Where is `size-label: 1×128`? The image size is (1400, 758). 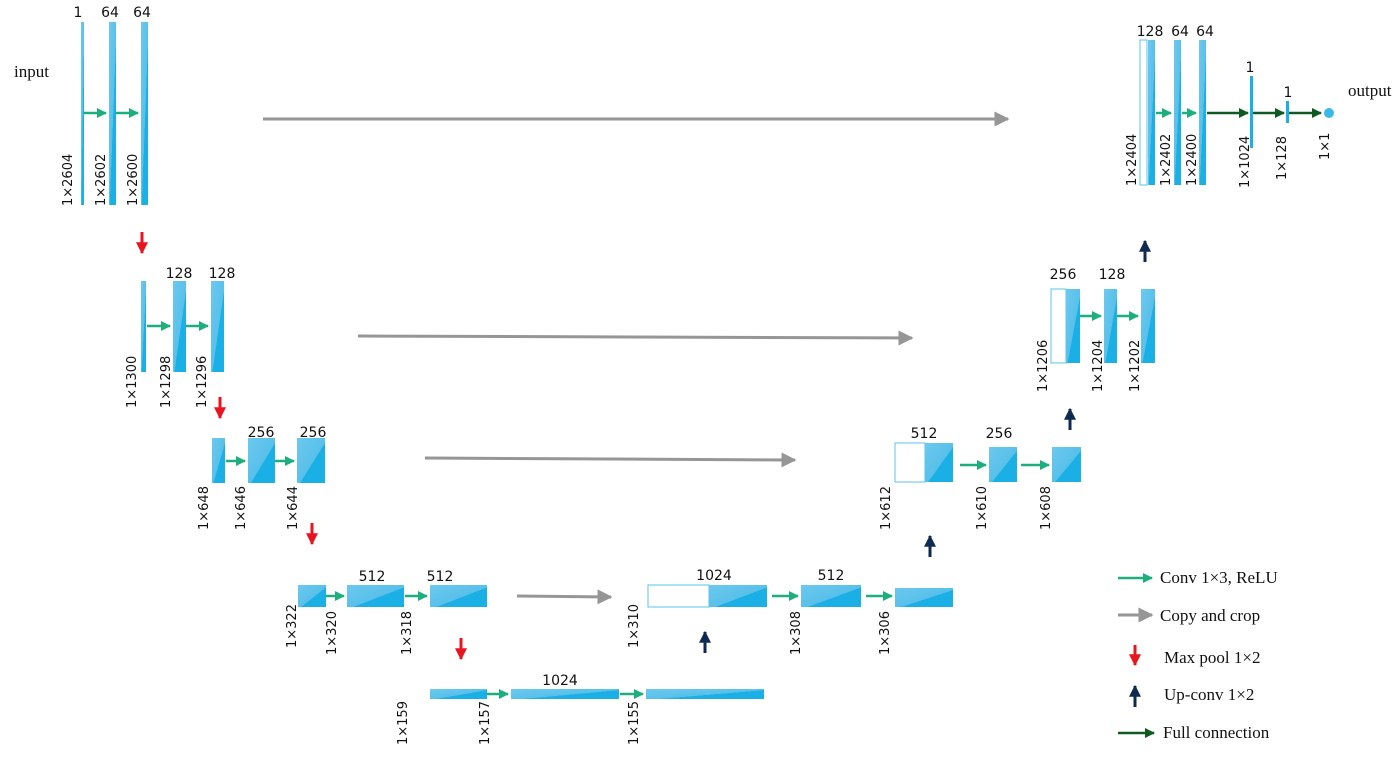
size-label: 1×128 is located at coordinates (1282, 158).